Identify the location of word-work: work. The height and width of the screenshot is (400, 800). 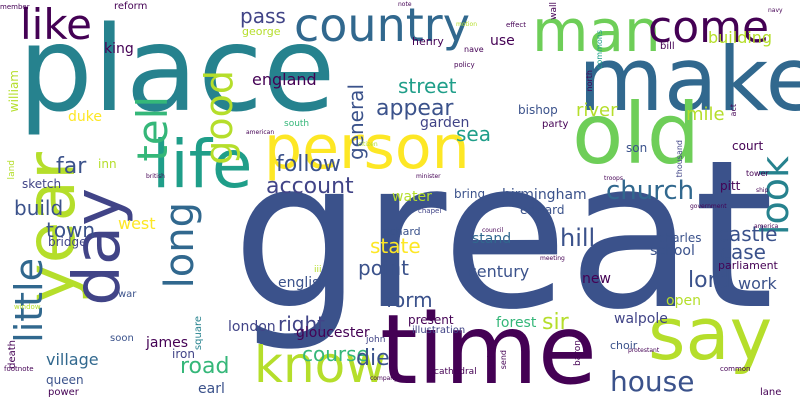
(757, 283).